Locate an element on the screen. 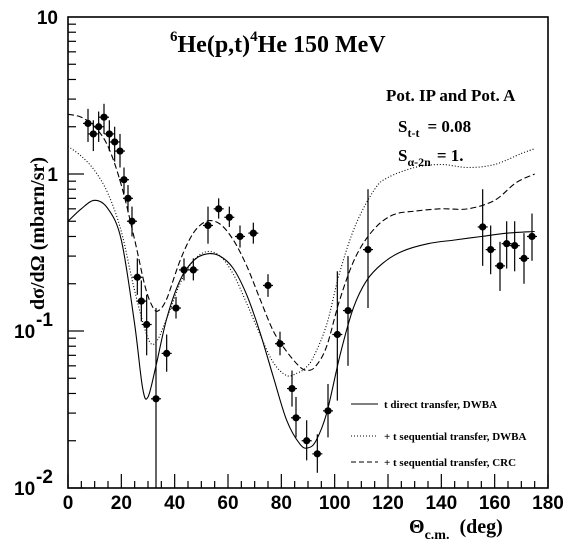  chart-title: 6He(p,t)4He 150 MeV is located at coordinates (278, 43).